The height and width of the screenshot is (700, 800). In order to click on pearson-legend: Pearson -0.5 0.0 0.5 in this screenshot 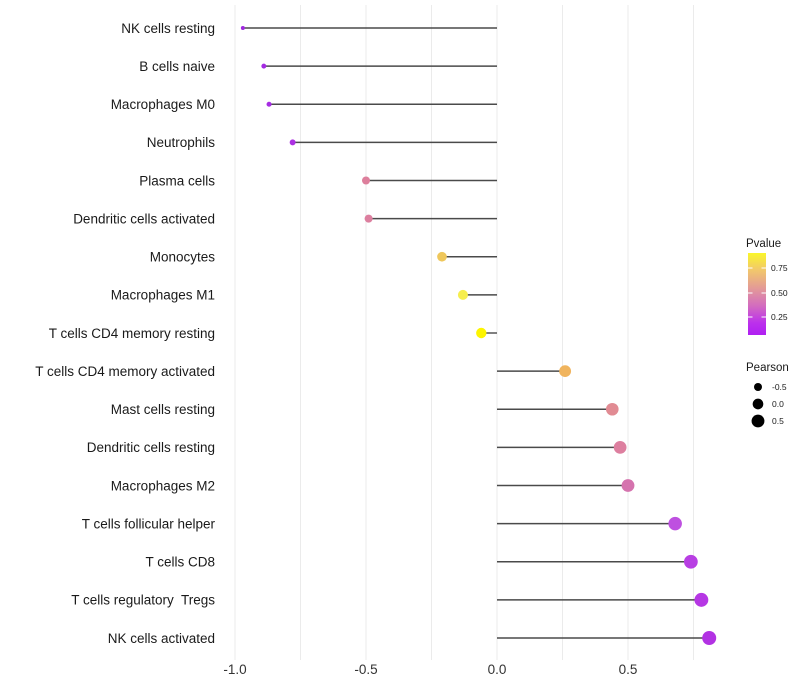, I will do `click(767, 395)`.